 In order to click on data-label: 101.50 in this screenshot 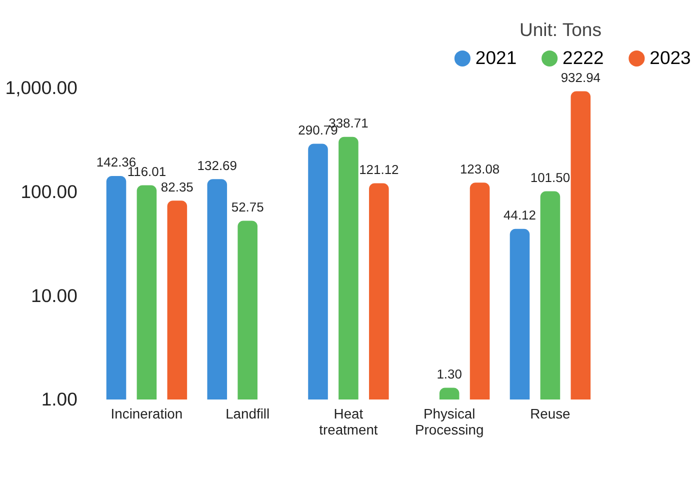, I will do `click(550, 177)`.